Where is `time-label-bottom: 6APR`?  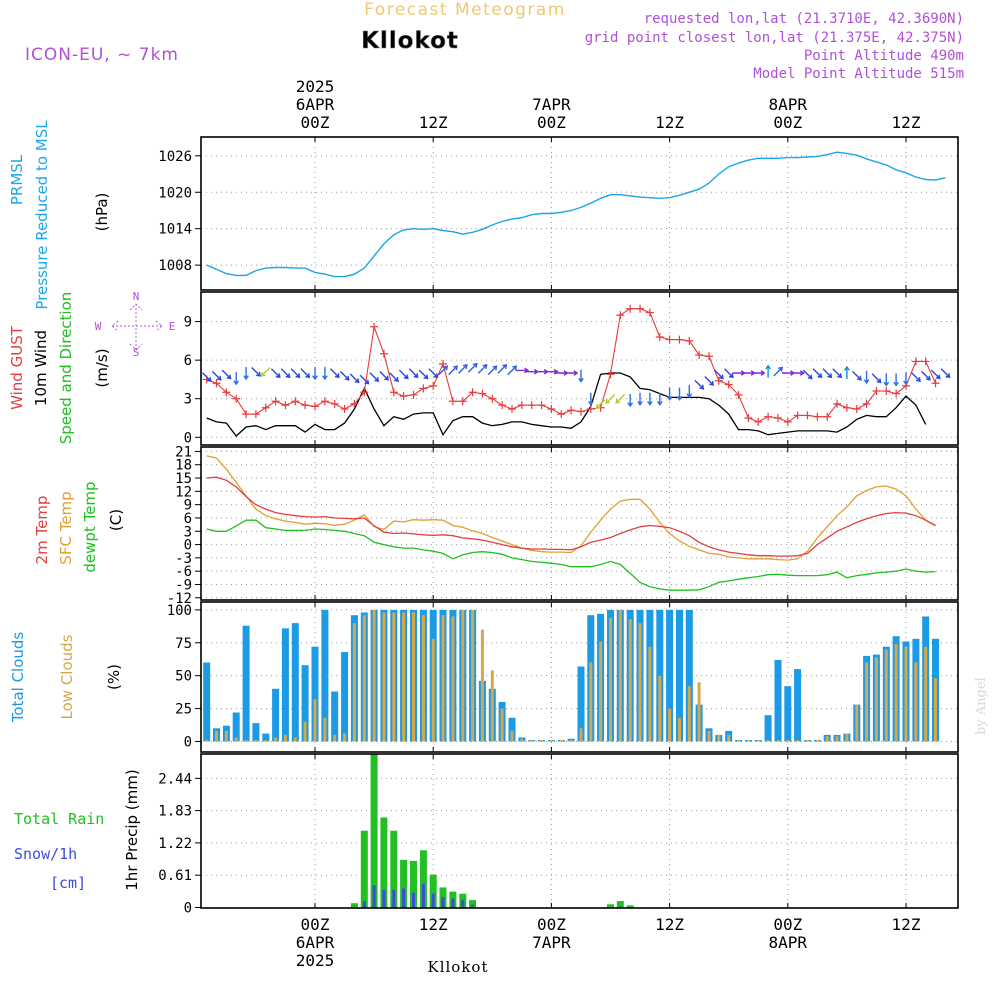
time-label-bottom: 6APR is located at coordinates (315, 942).